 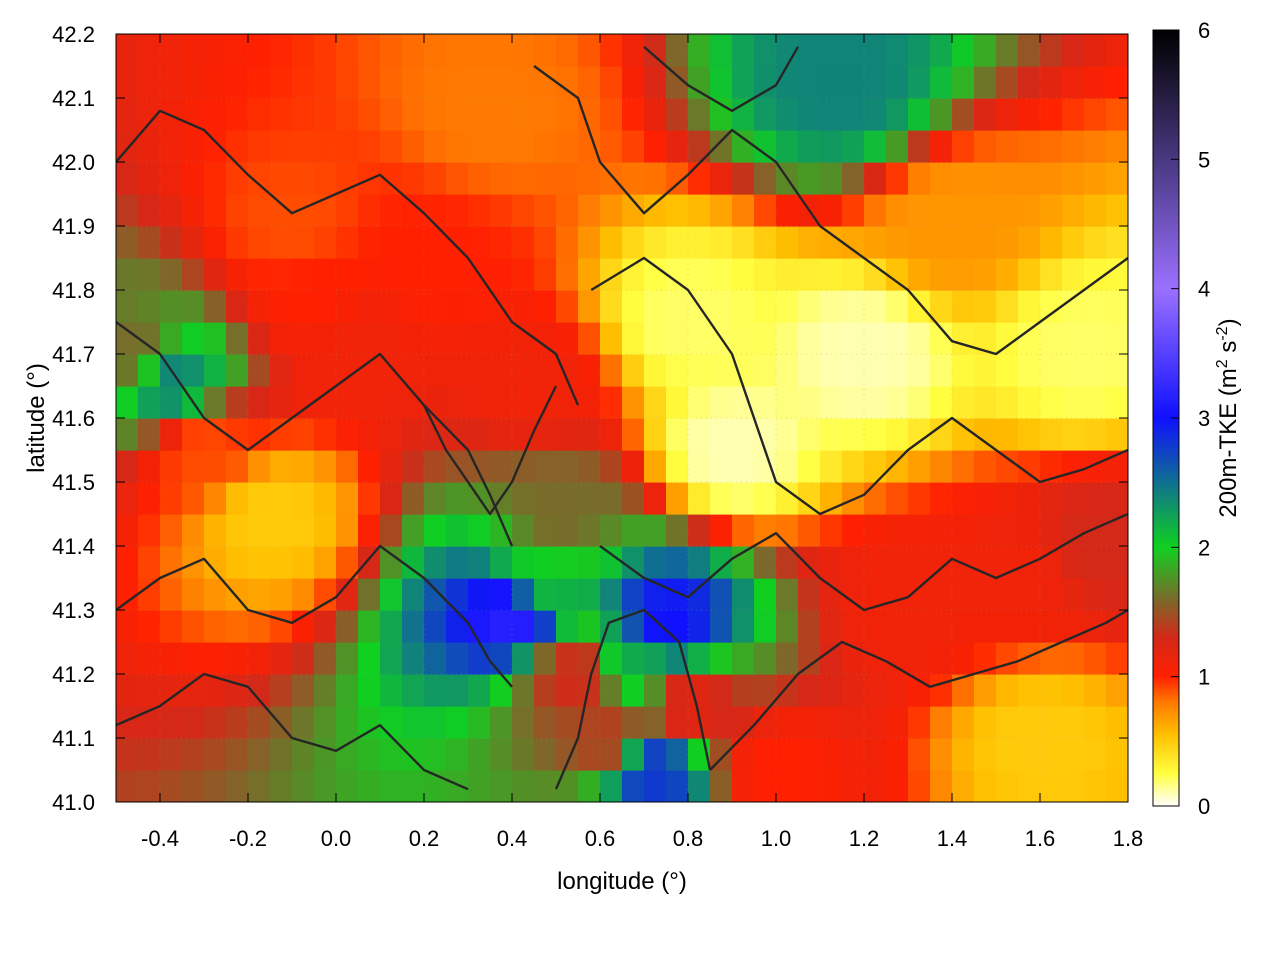 What do you see at coordinates (1204, 30) in the screenshot?
I see `colorbar-tick-label: 6` at bounding box center [1204, 30].